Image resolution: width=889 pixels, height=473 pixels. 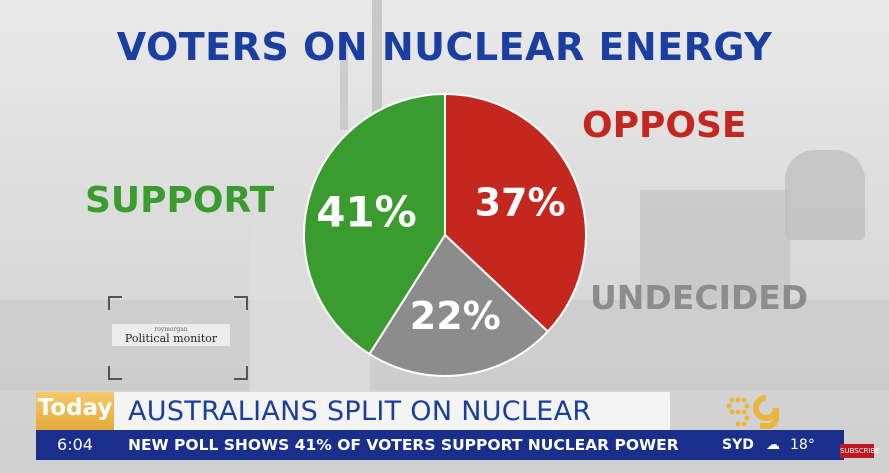 I want to click on headline-text: AUSTRALIANS SPLIT ON NUCLEAR, so click(x=360, y=411).